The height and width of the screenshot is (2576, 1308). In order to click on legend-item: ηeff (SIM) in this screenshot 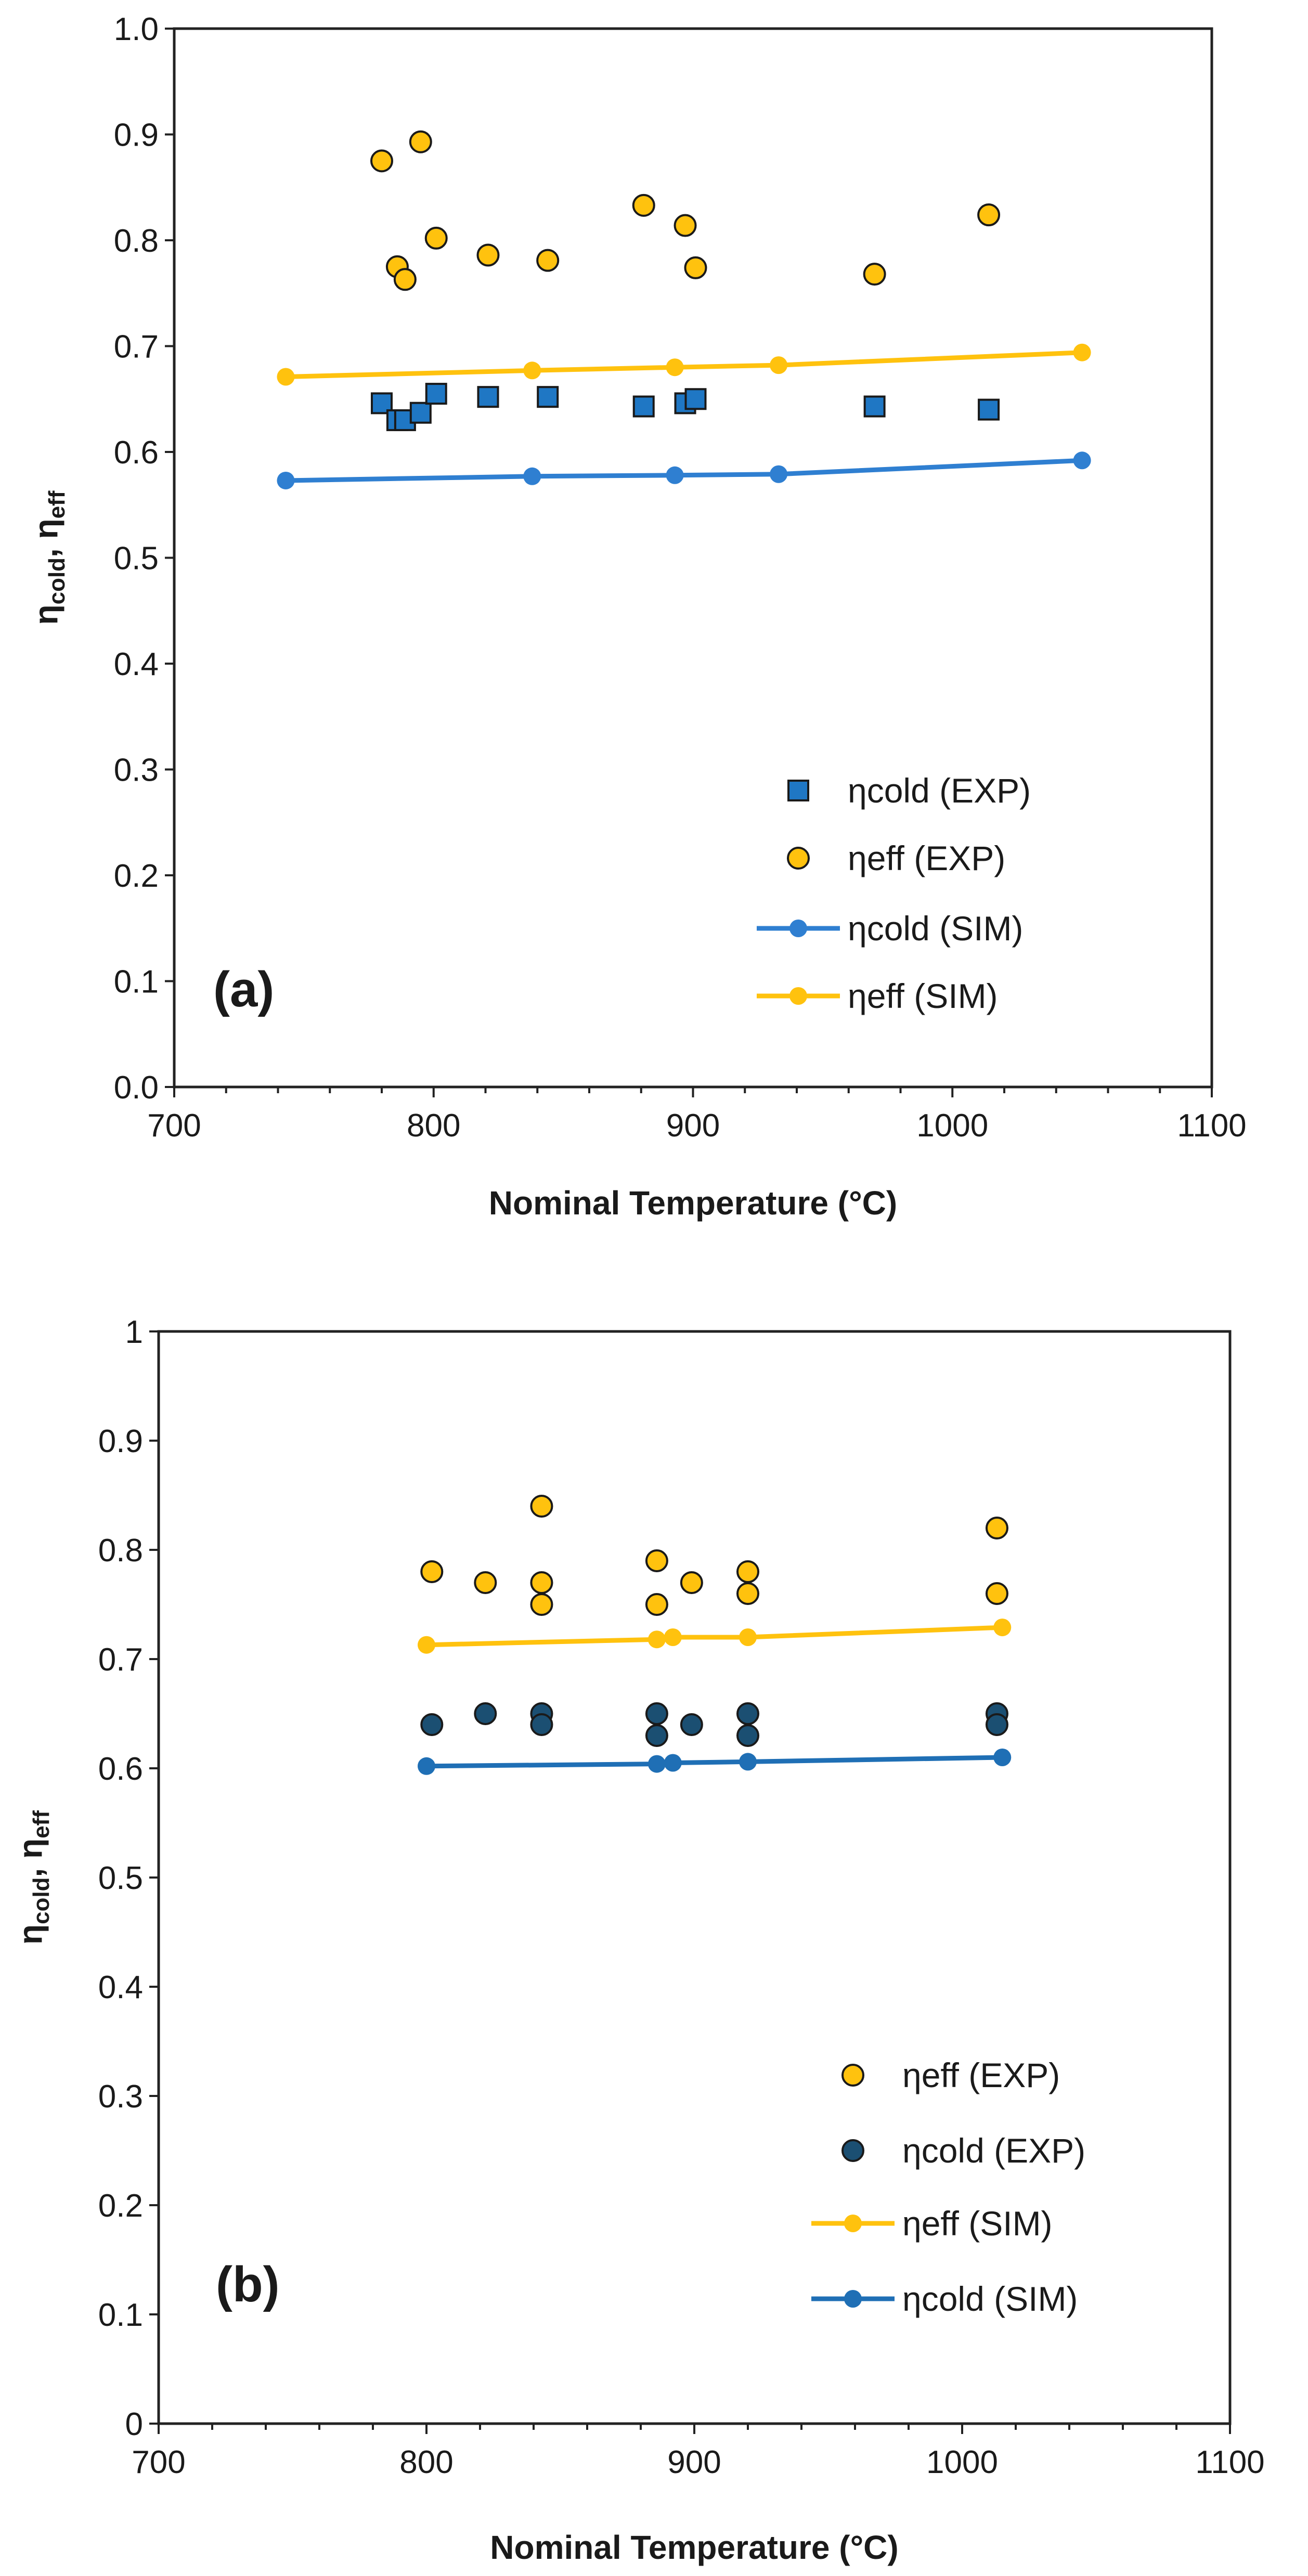, I will do `click(877, 996)`.